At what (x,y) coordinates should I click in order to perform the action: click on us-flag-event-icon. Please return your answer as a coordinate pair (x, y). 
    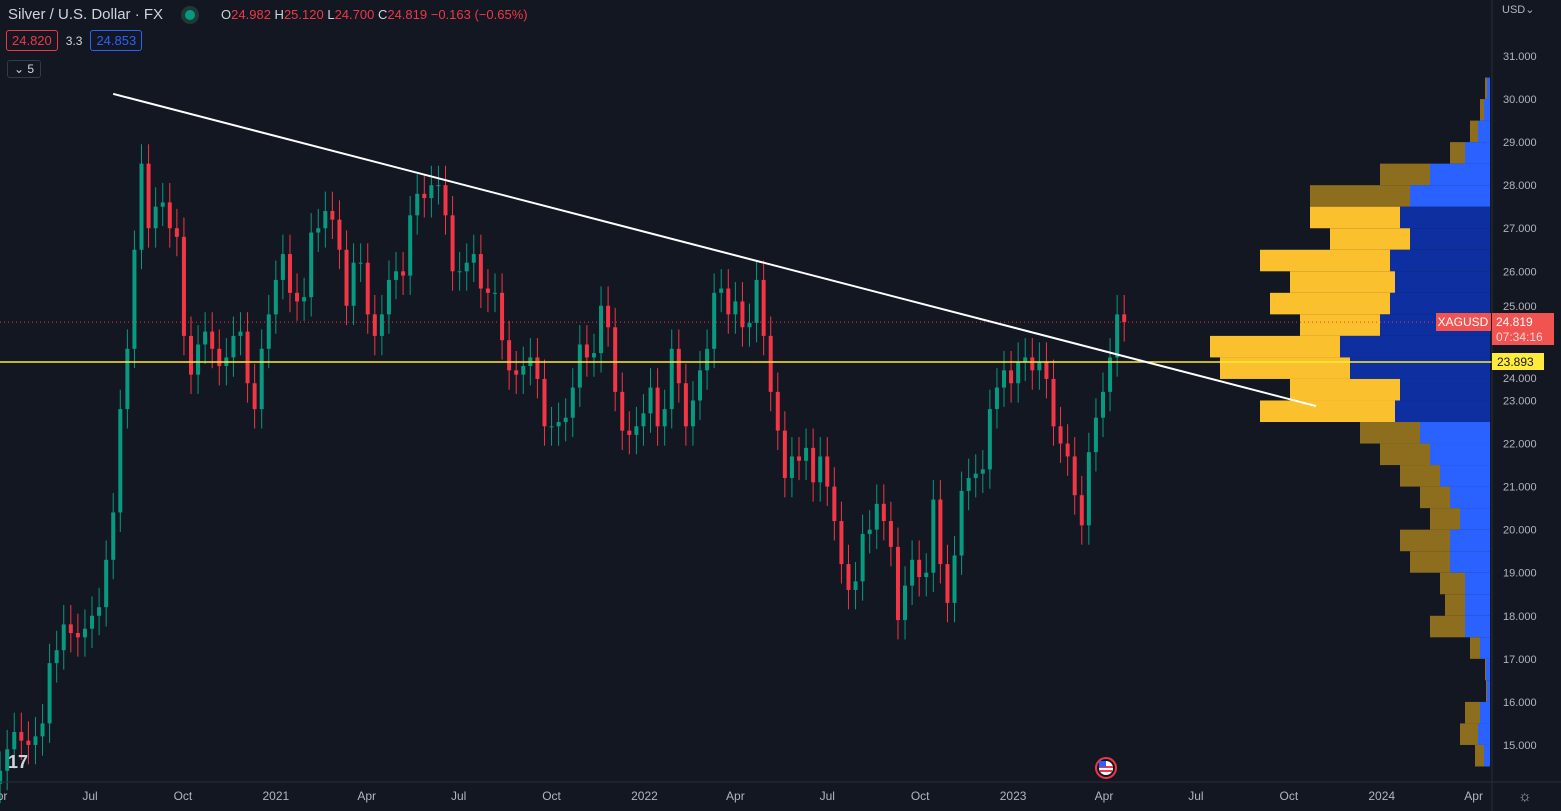
    Looking at the image, I should click on (1106, 768).